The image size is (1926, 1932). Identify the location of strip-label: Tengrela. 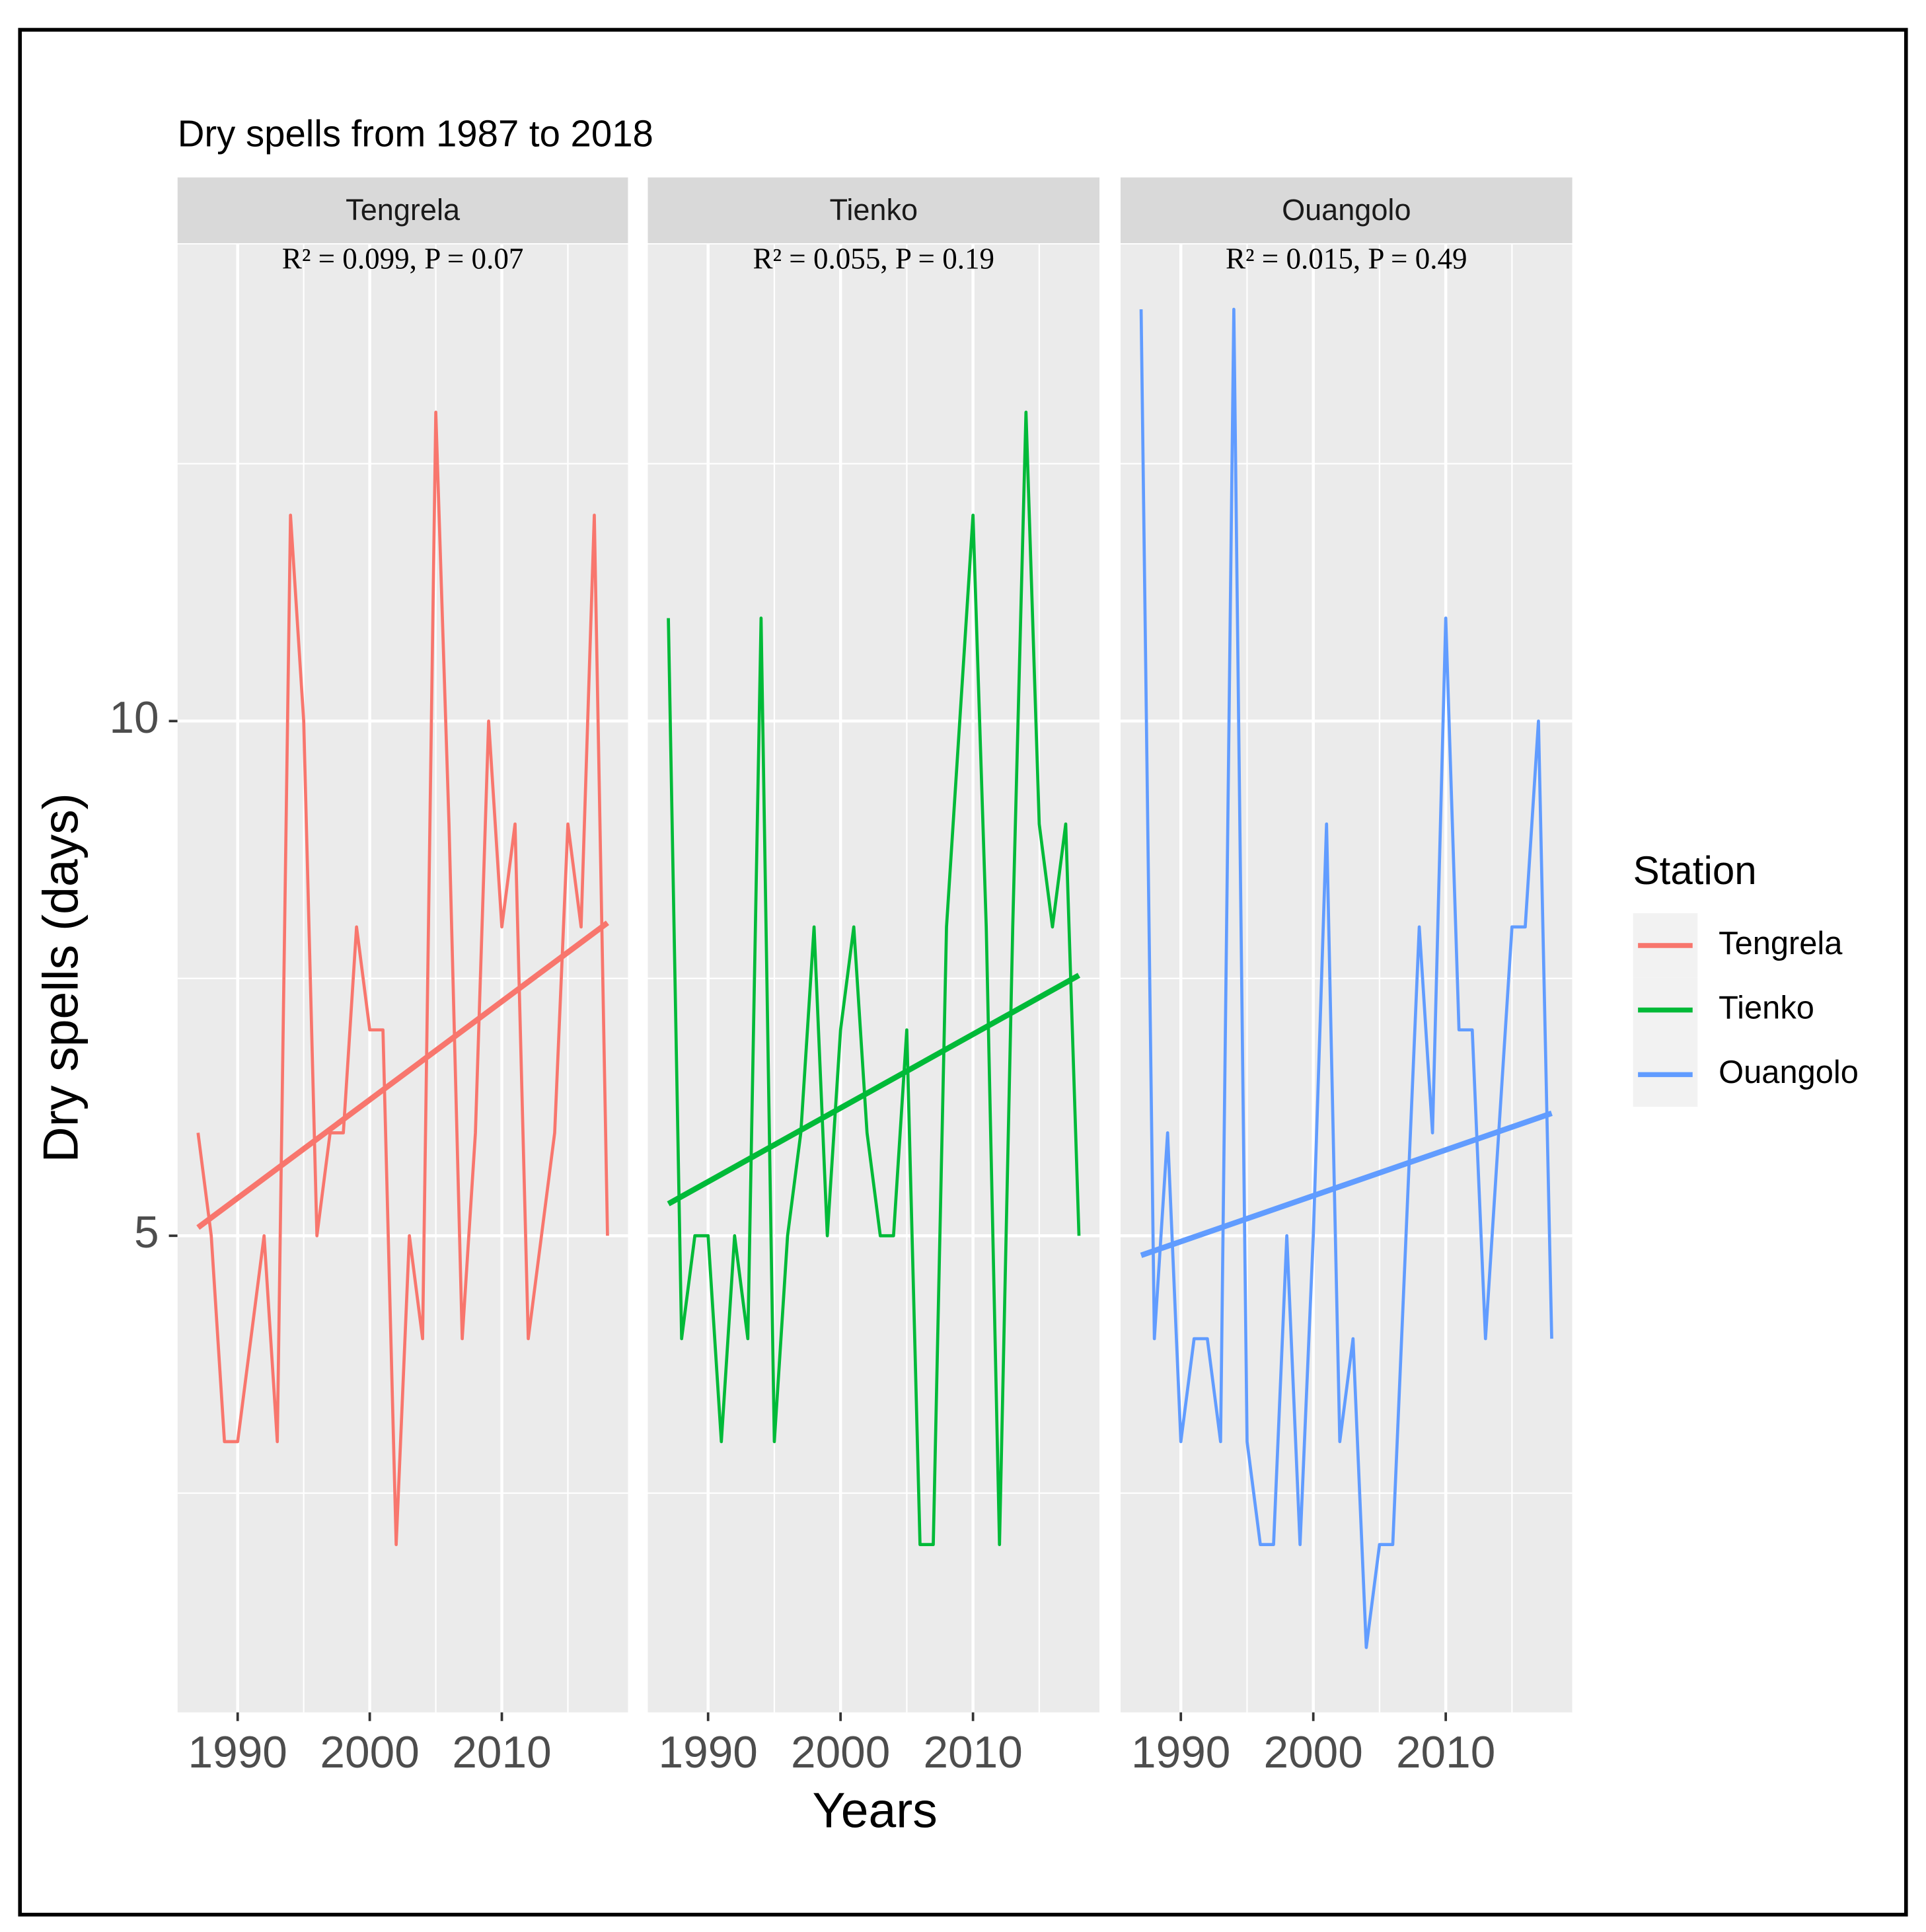
(403, 210).